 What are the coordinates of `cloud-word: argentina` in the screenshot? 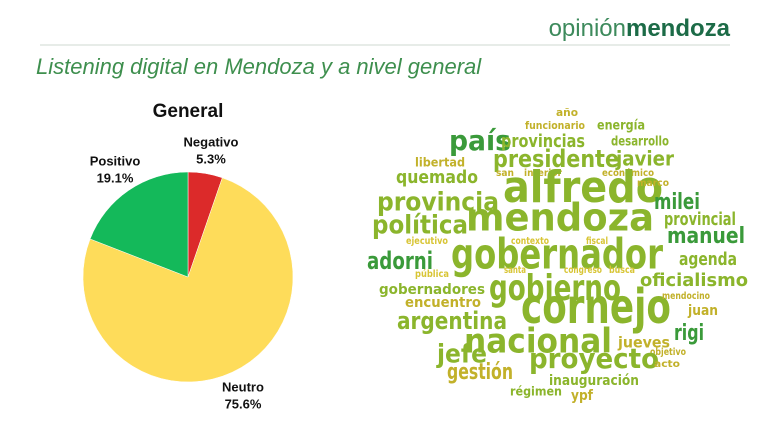 It's located at (452, 321).